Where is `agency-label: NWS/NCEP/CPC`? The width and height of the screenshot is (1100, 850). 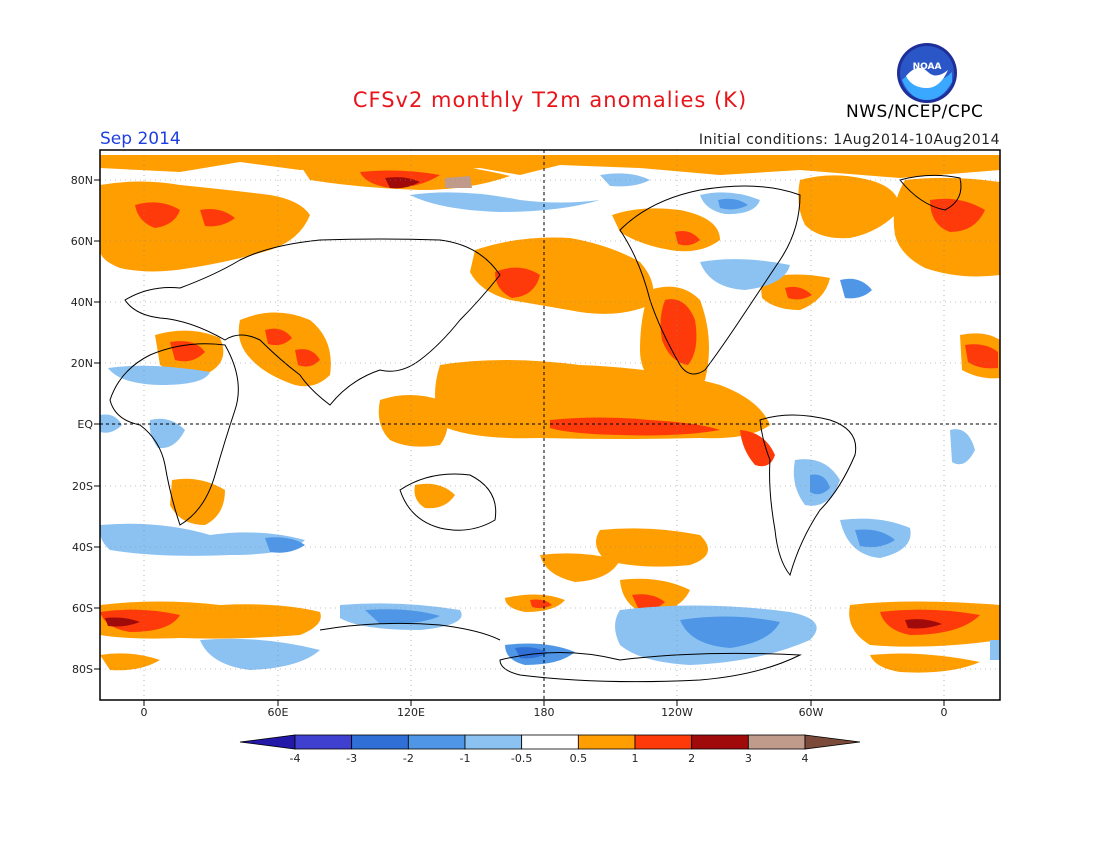
agency-label: NWS/NCEP/CPC is located at coordinates (915, 112).